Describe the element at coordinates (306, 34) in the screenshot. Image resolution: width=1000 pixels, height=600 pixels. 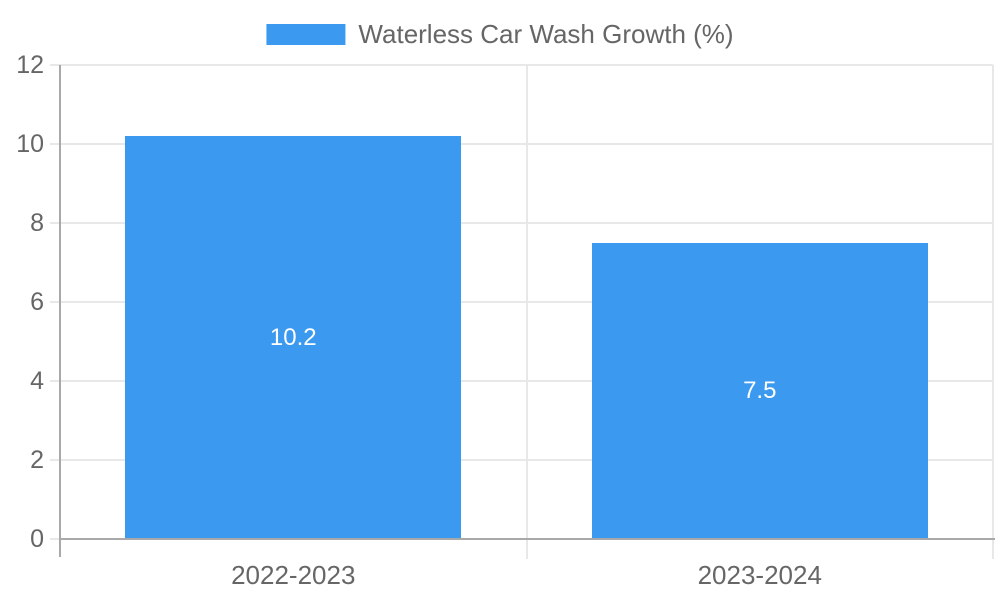
I see `legend-swatch` at that location.